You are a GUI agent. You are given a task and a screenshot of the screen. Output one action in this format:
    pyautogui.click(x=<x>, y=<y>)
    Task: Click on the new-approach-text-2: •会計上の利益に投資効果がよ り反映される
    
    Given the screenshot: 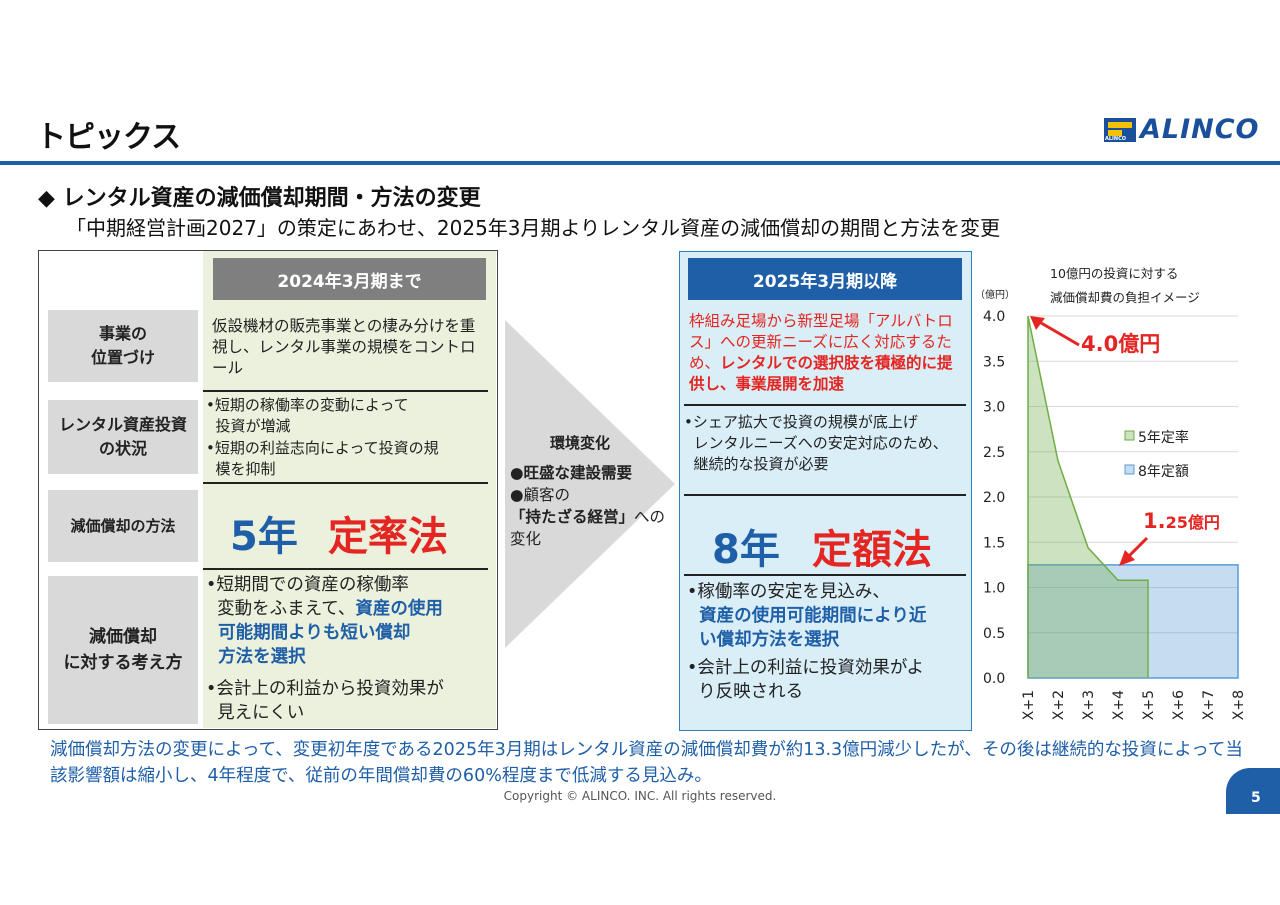 What is the action you would take?
    pyautogui.click(x=805, y=680)
    